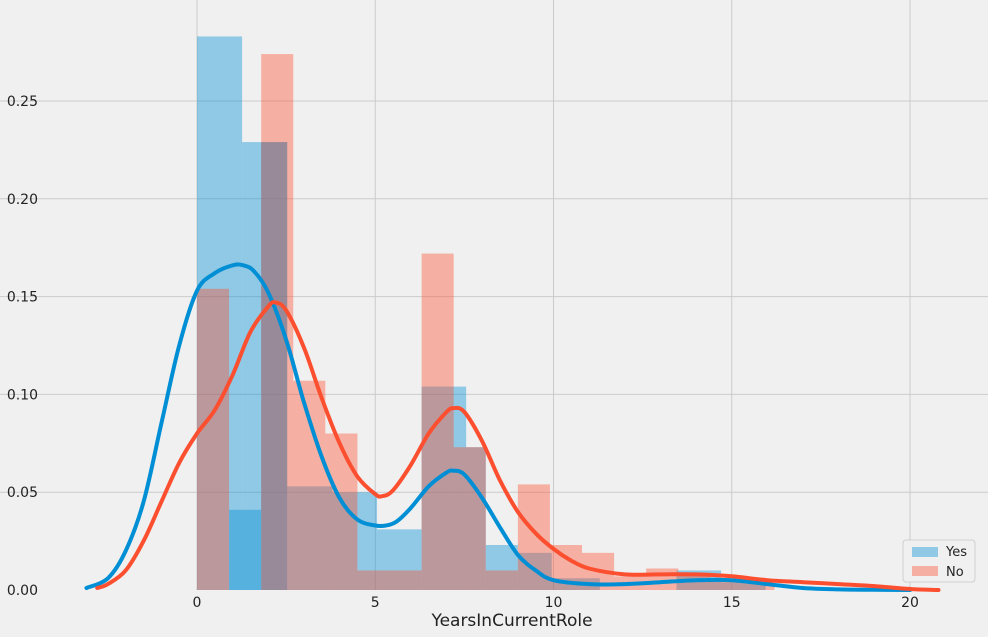 The height and width of the screenshot is (637, 988). What do you see at coordinates (22, 102) in the screenshot?
I see `y-tick-label-5: 0.25` at bounding box center [22, 102].